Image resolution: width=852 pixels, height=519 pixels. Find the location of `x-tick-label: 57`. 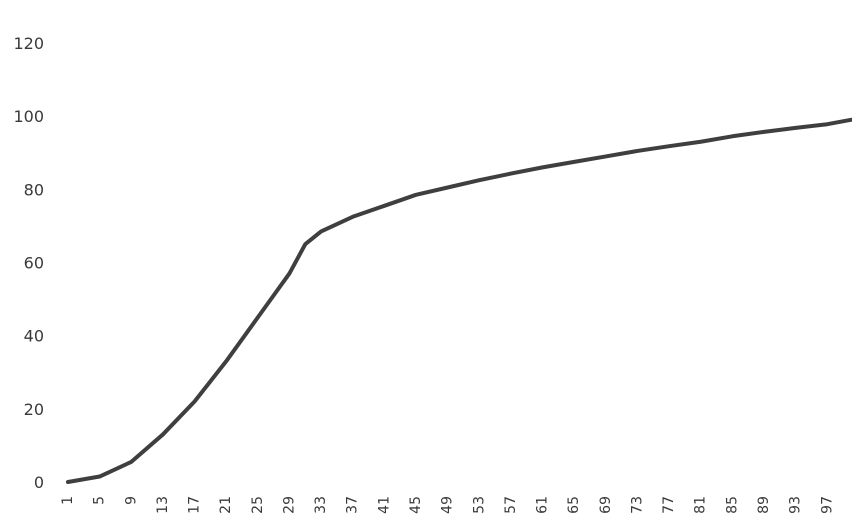

x-tick-label: 57 is located at coordinates (511, 505).